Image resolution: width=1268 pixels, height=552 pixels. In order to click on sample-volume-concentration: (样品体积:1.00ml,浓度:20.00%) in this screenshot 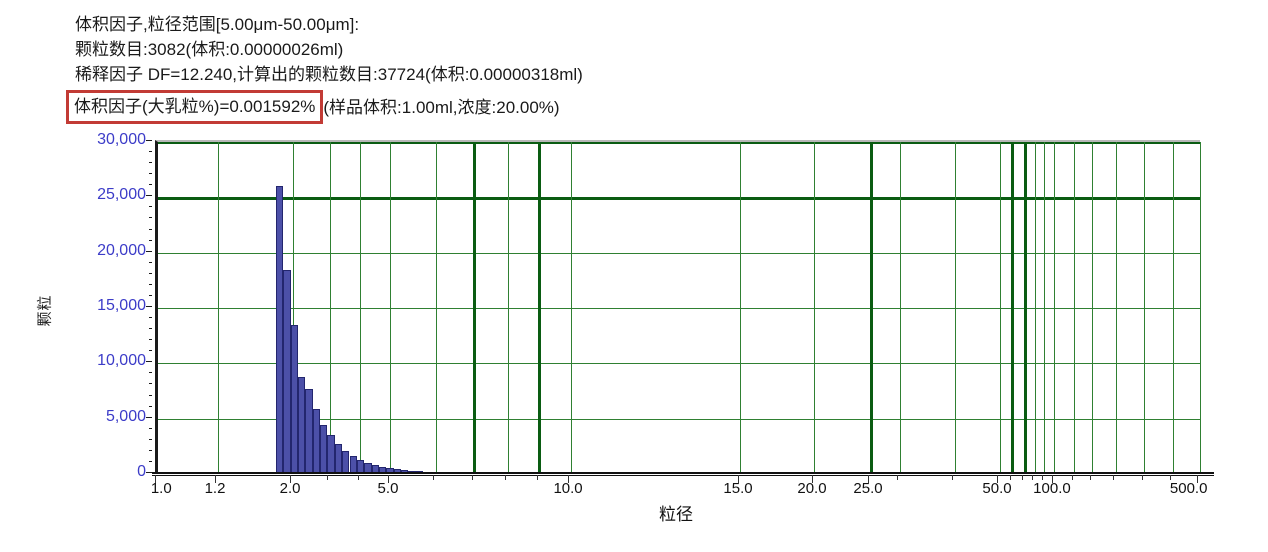, I will do `click(441, 107)`.